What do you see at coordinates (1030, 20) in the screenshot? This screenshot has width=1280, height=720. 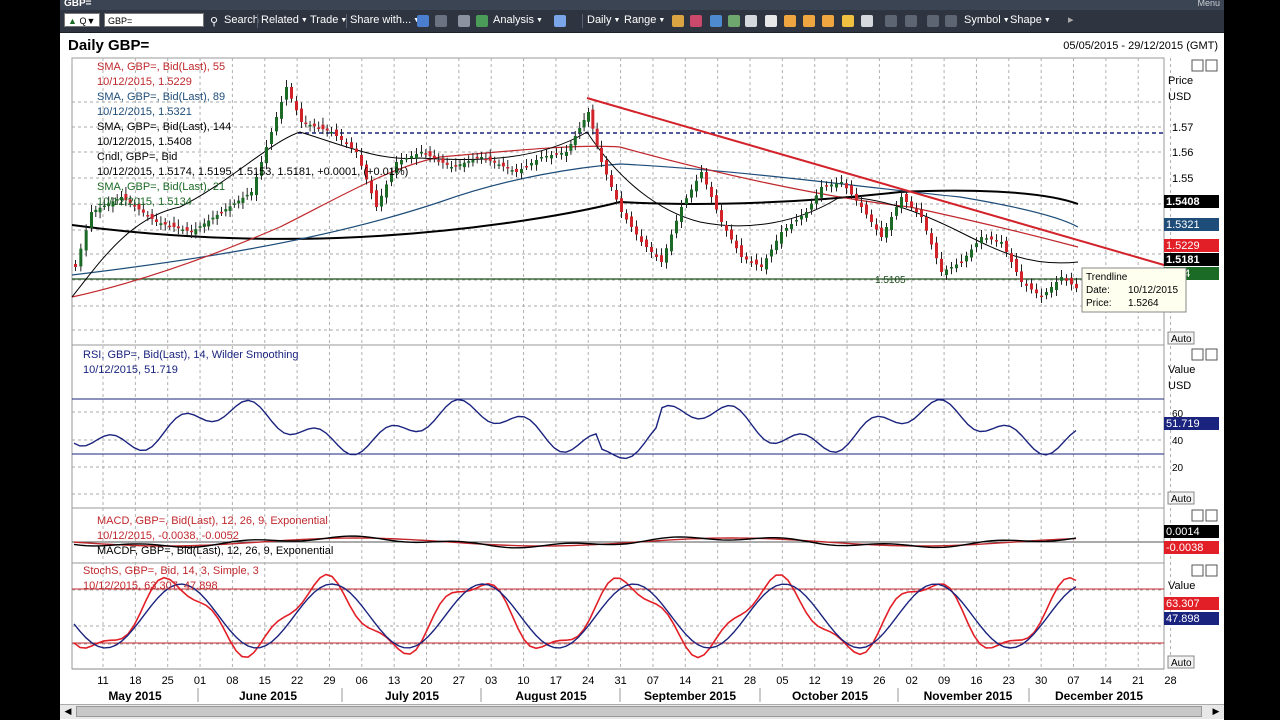 I see `shape-menu: Shape ▼` at bounding box center [1030, 20].